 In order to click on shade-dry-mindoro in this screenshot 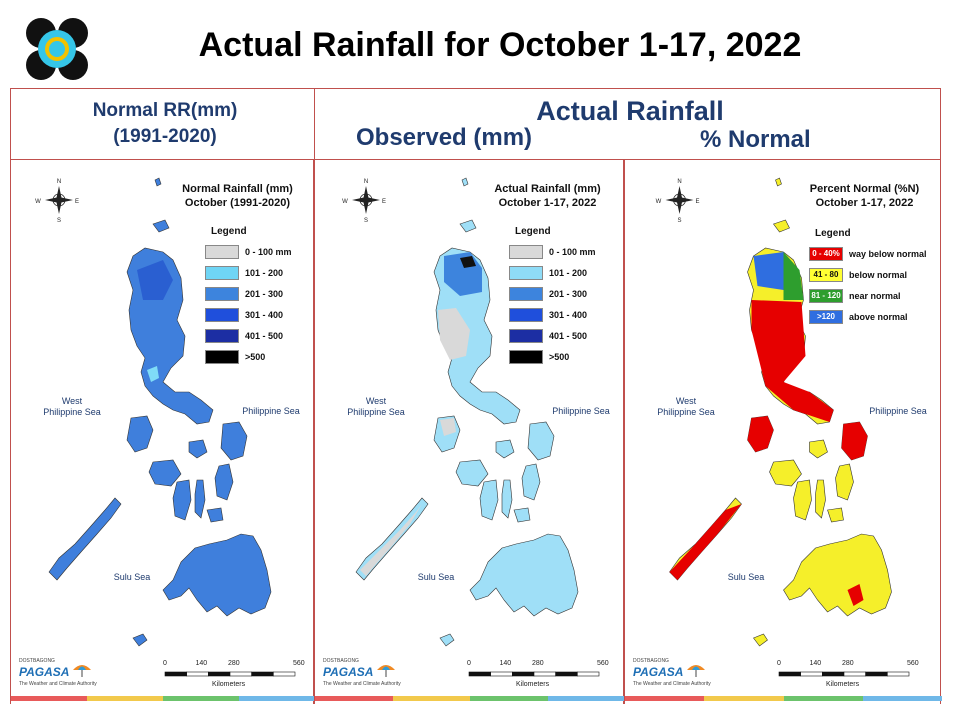, I will do `click(448, 427)`.